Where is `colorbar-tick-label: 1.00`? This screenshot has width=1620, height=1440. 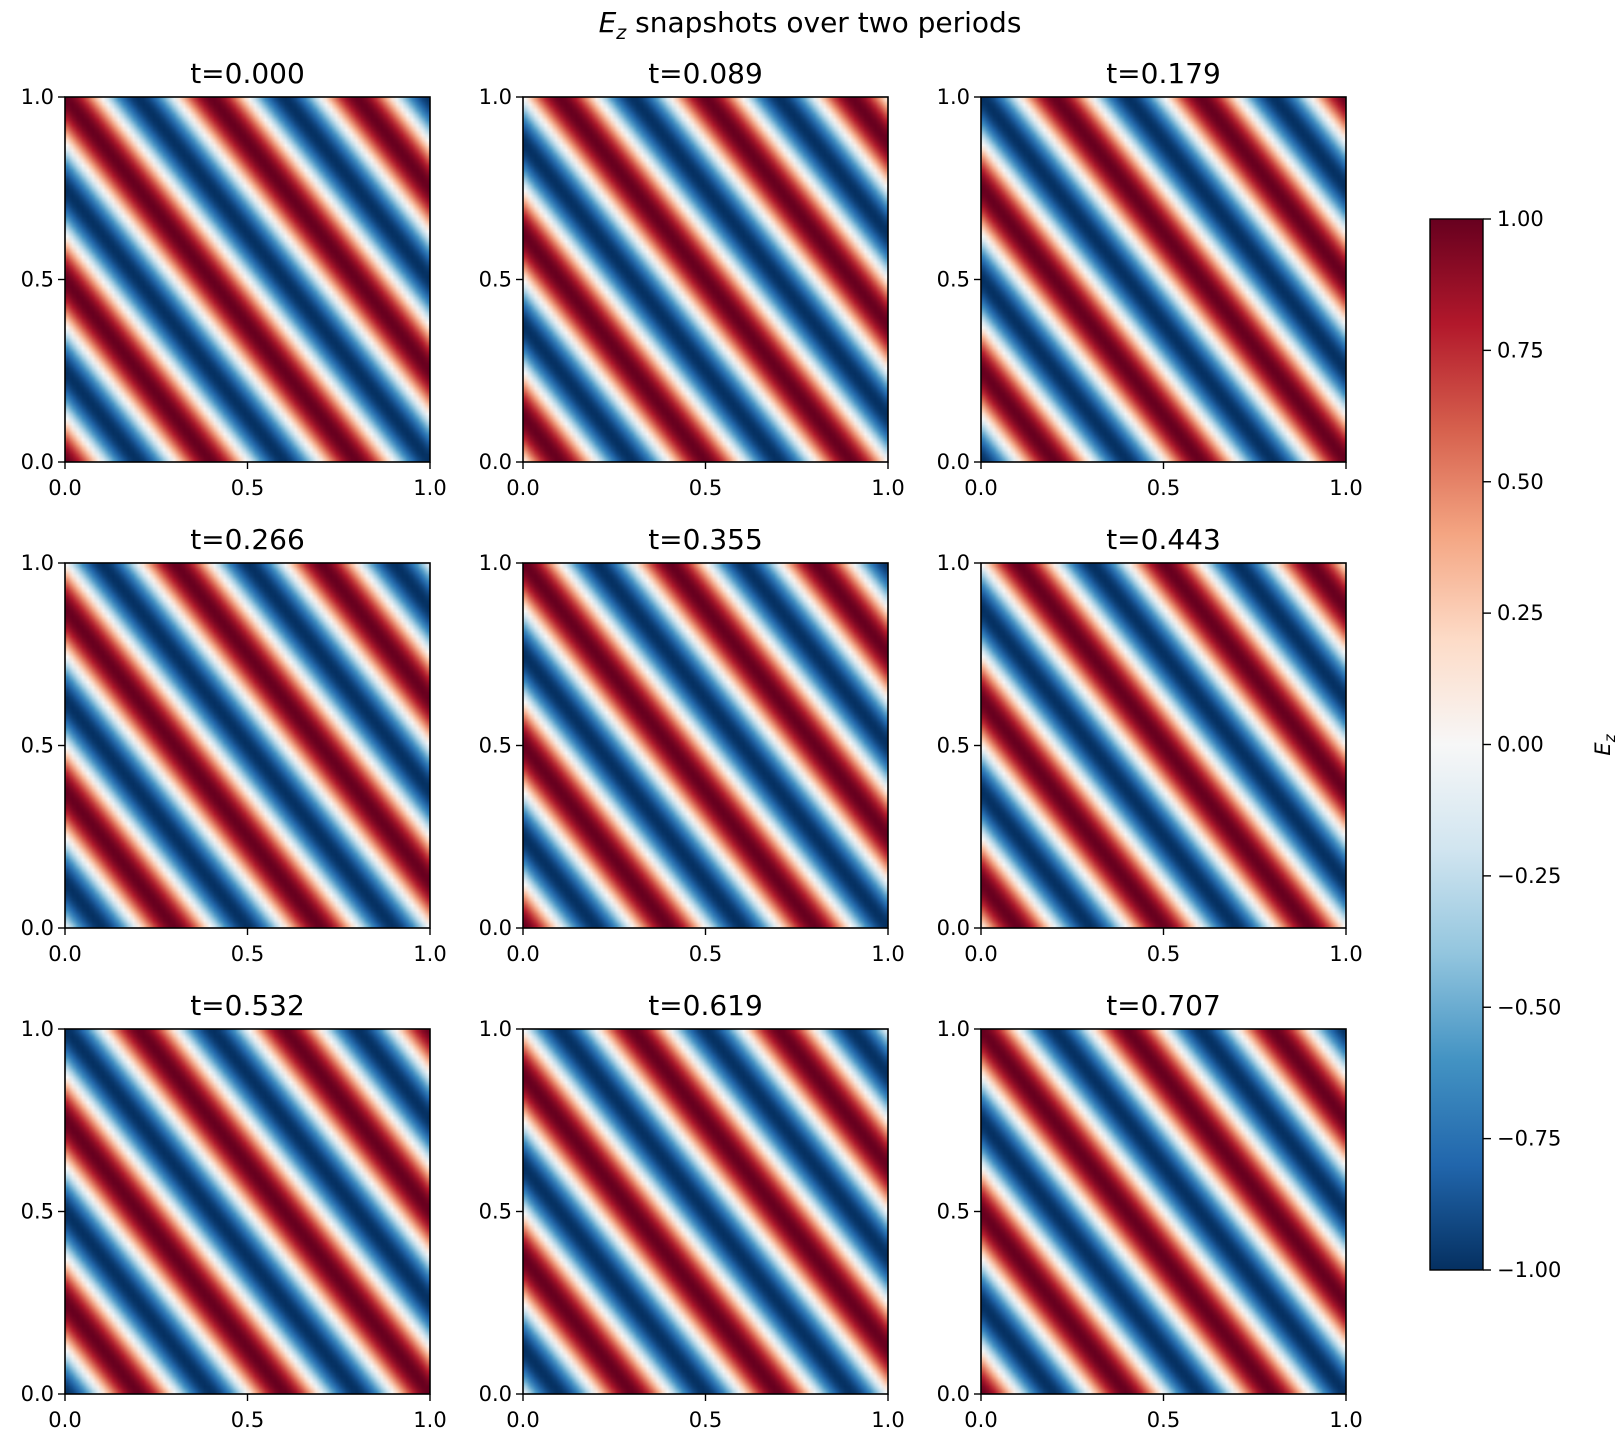
colorbar-tick-label: 1.00 is located at coordinates (1520, 219).